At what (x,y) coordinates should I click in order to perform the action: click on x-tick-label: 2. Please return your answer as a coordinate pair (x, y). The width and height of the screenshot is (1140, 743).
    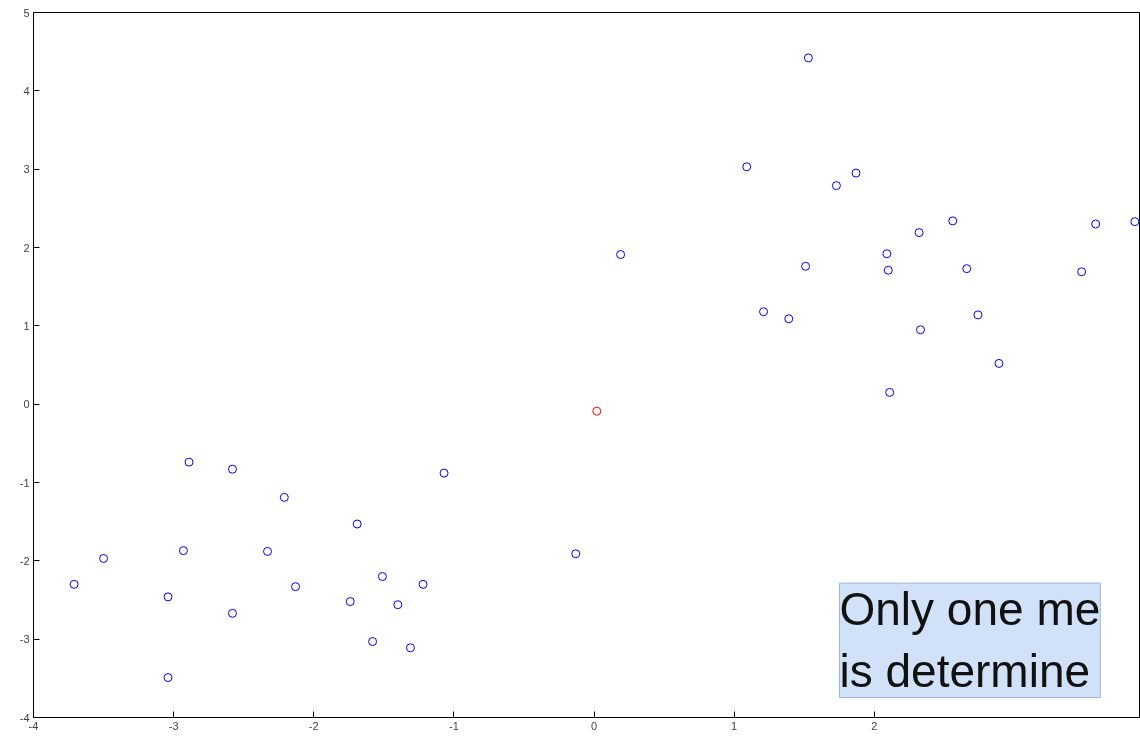
    Looking at the image, I should click on (874, 725).